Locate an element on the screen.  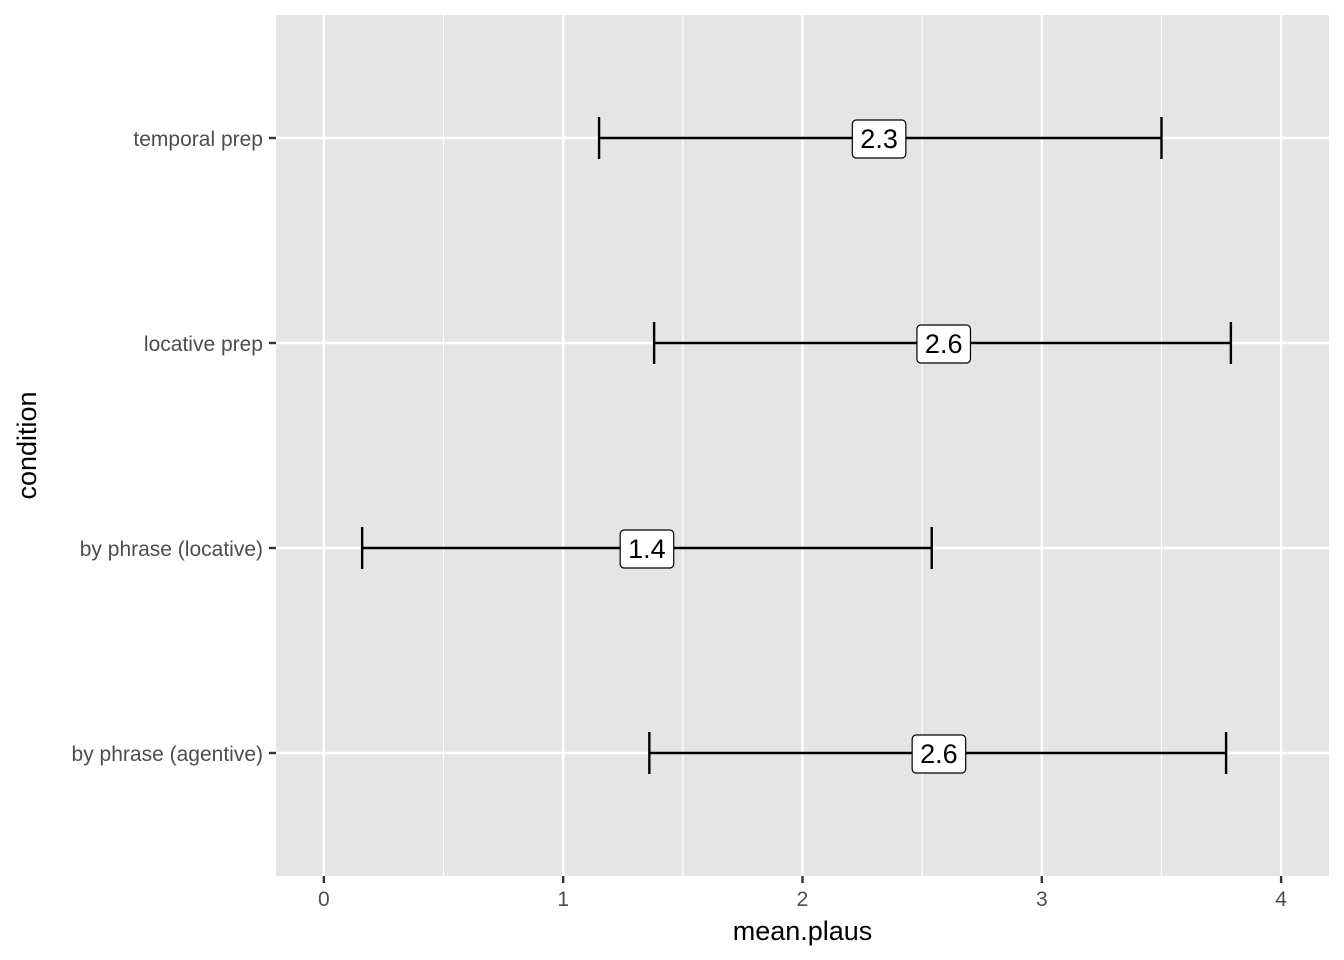
y-tick-label: locative prep is located at coordinates (203, 344).